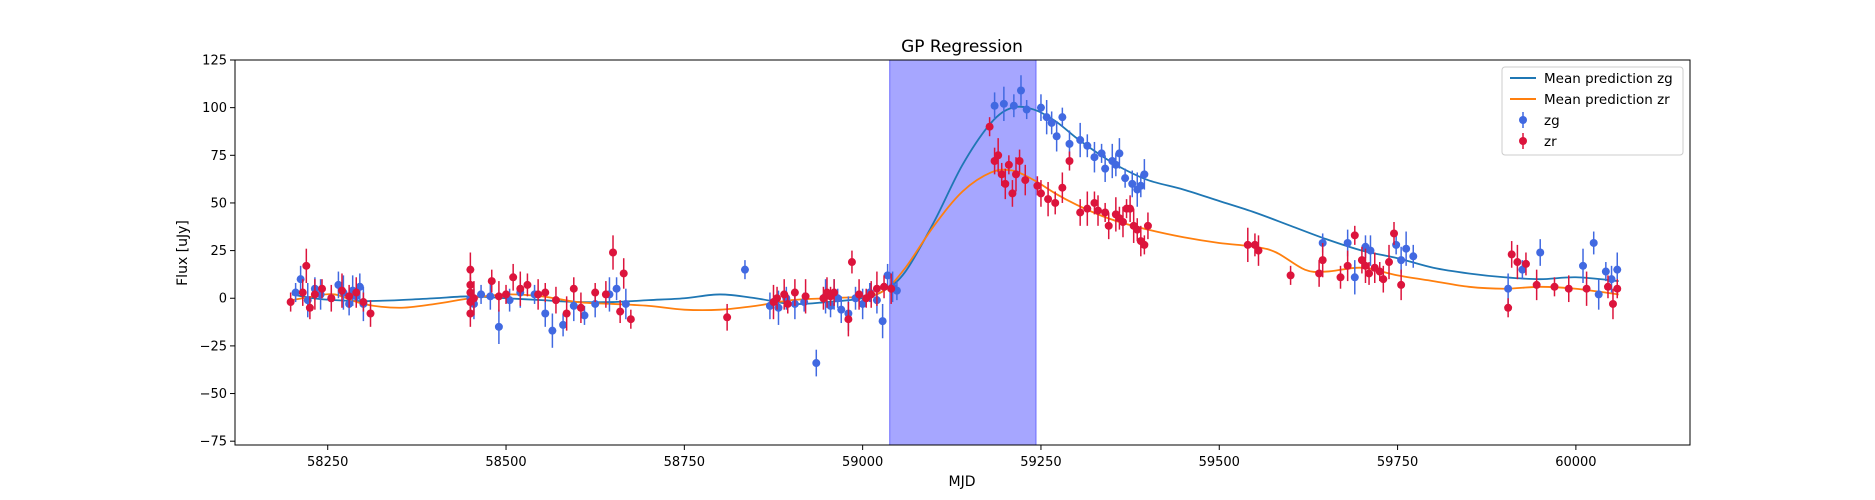 The height and width of the screenshot is (500, 1875). I want to click on legend-marker-swatch, so click(1523, 141).